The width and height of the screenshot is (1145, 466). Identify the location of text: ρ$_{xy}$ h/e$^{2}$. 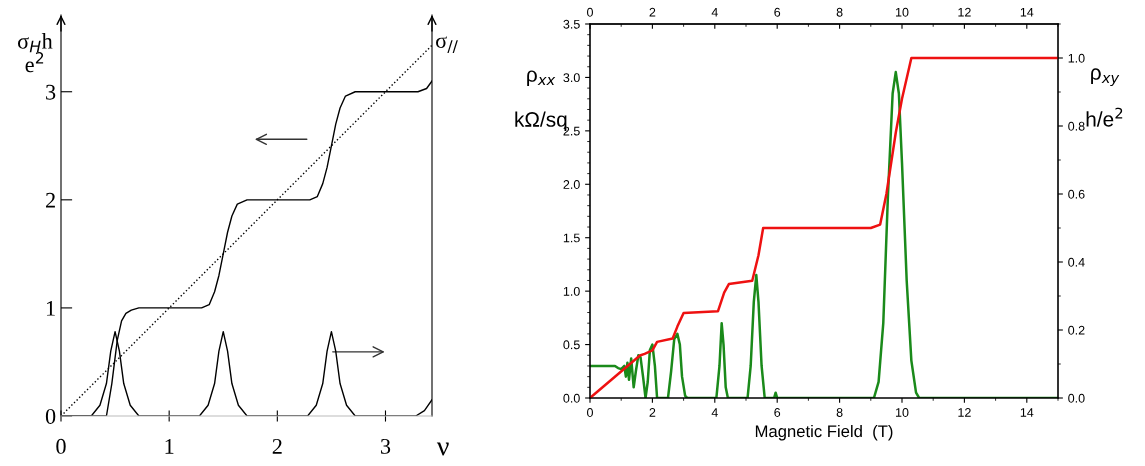
(1104, 97).